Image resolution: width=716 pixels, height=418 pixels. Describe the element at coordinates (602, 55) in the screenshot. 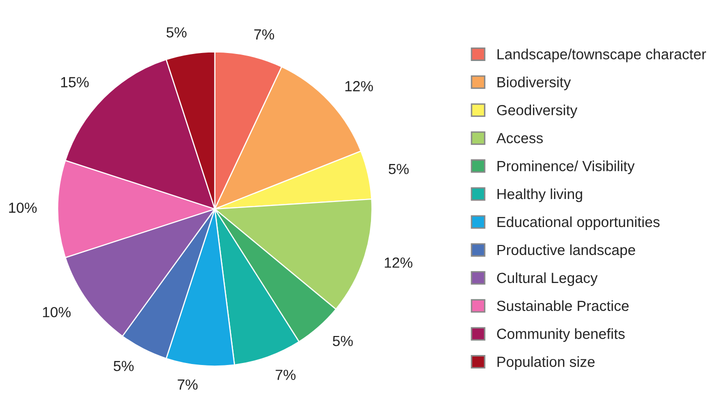

I see `legend-label: Landscape/townscape character` at that location.